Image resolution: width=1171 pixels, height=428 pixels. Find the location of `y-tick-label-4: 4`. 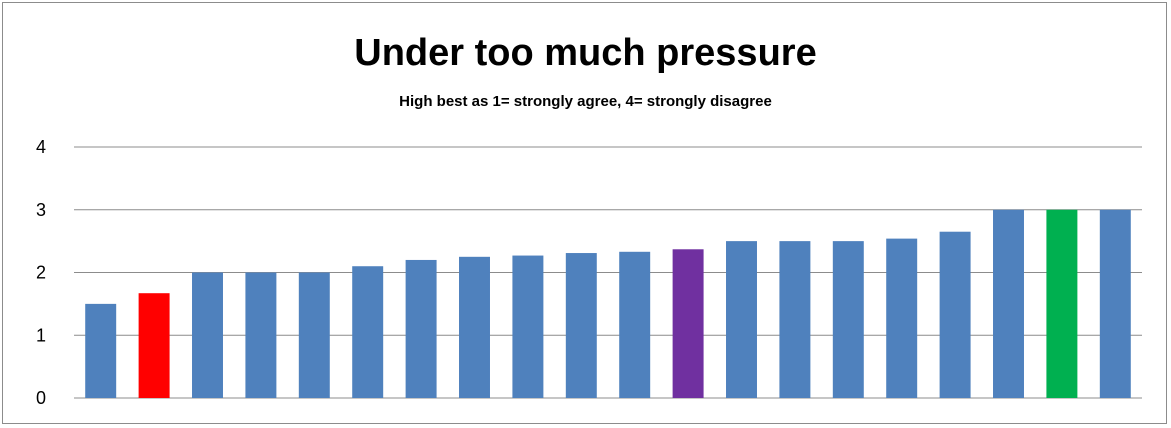

y-tick-label-4: 4 is located at coordinates (41, 147).